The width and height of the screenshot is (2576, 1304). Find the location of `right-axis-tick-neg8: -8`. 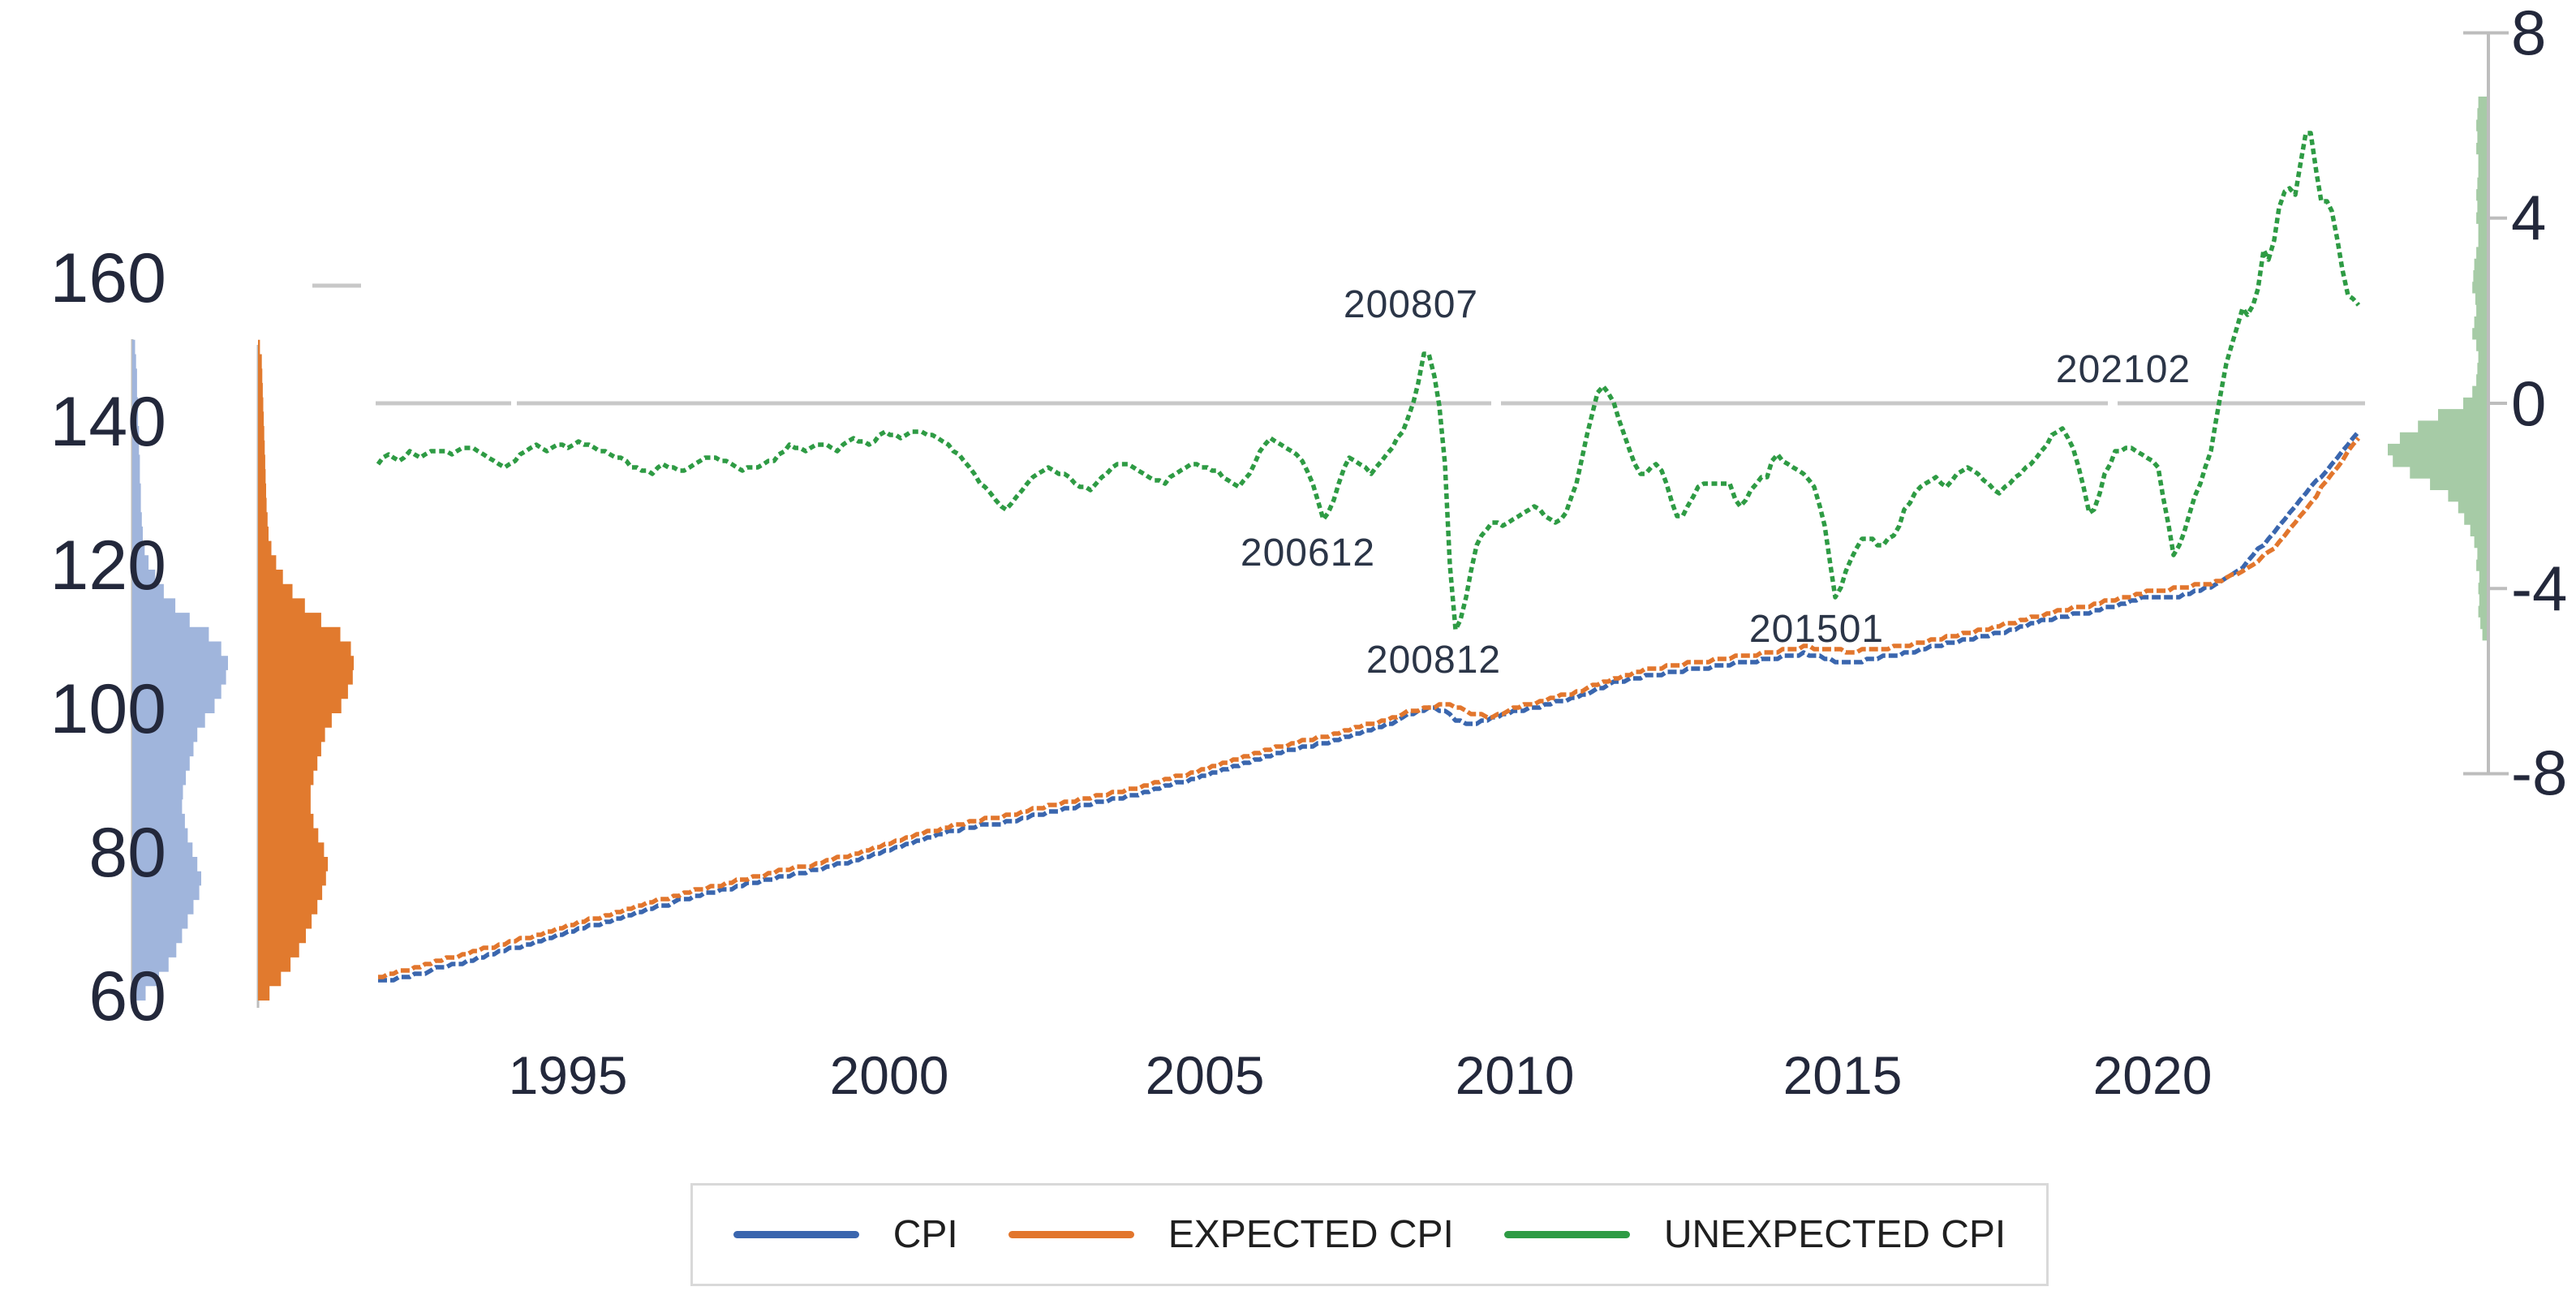

right-axis-tick-neg8: -8 is located at coordinates (2539, 772).